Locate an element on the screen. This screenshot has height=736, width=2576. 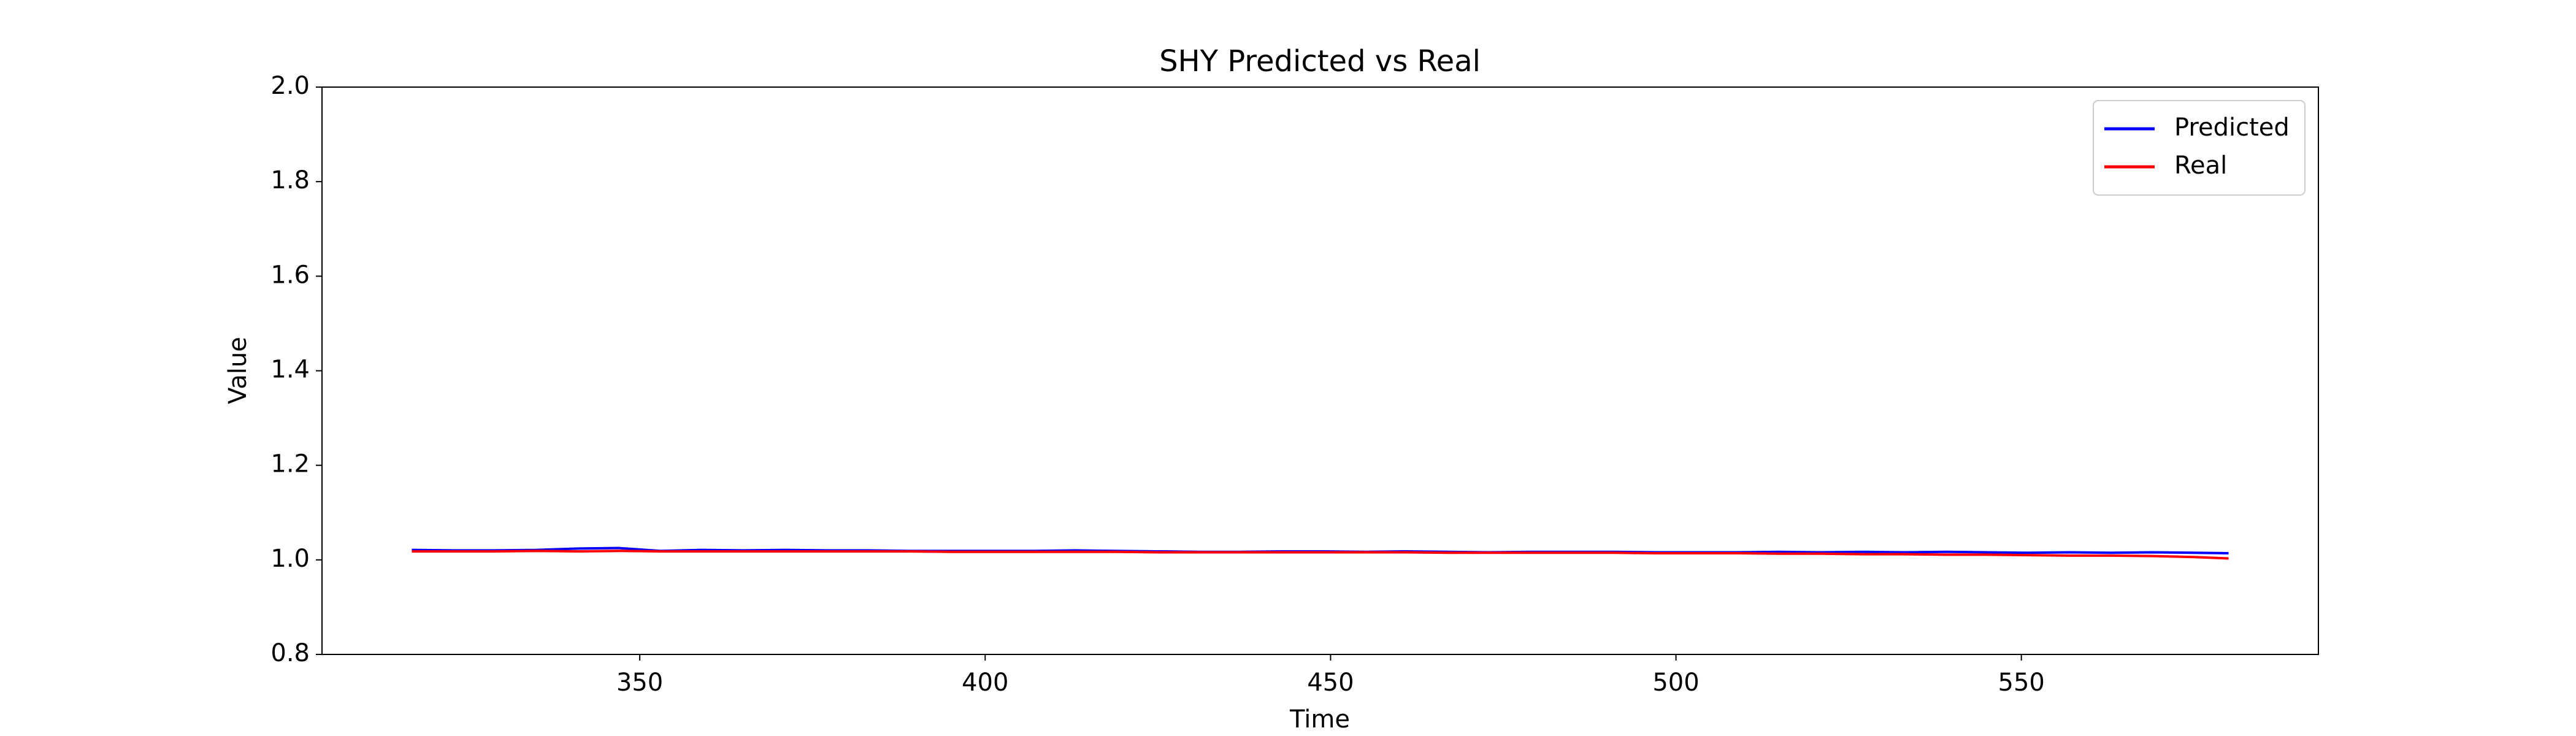
chart-title: SHY Predicted vs Real is located at coordinates (1320, 61).